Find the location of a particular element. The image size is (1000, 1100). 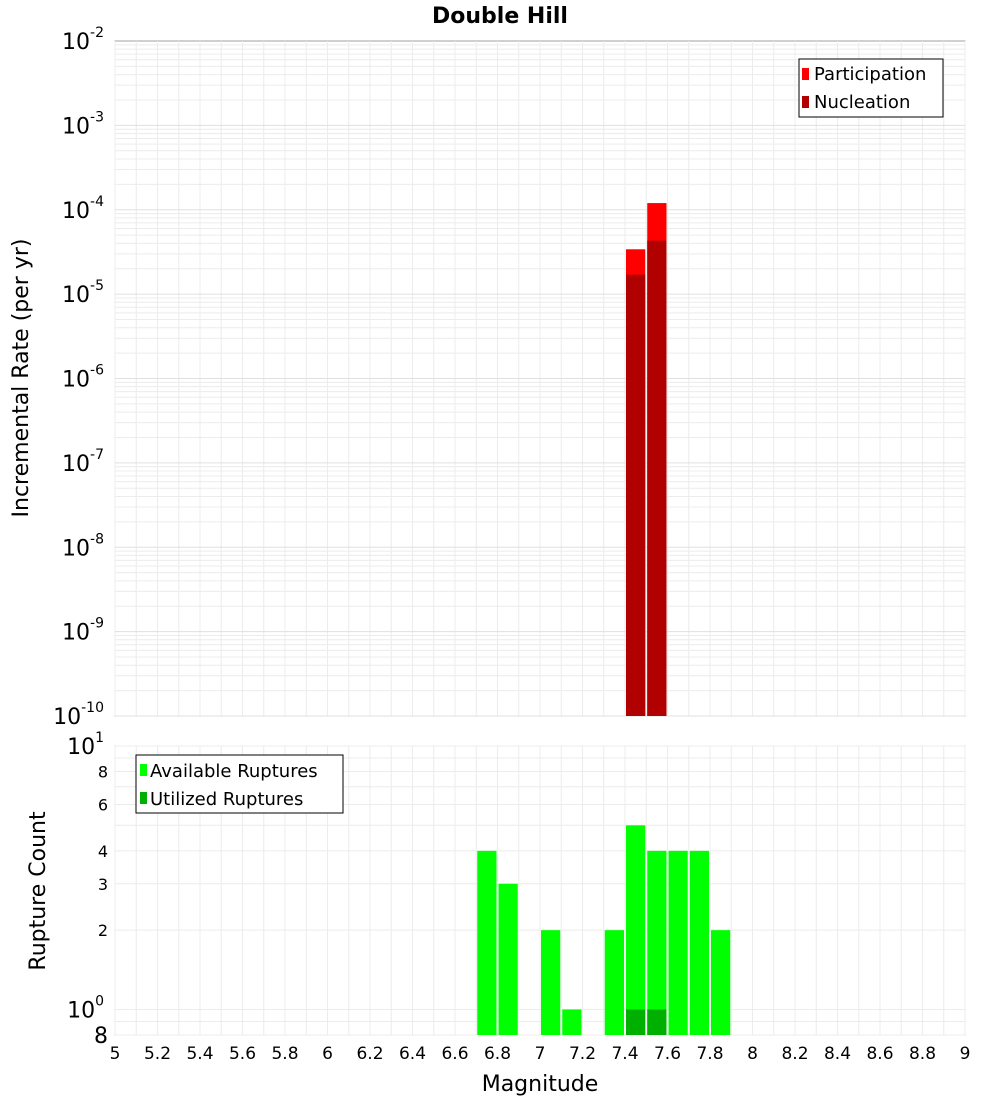

x-tick-label: 7.4 is located at coordinates (624, 1054).